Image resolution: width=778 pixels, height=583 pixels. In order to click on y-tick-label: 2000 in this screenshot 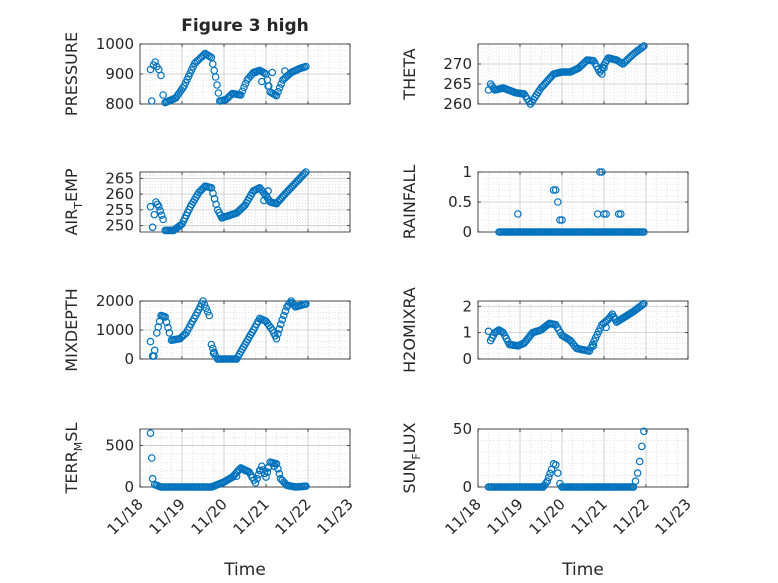, I will do `click(115, 301)`.